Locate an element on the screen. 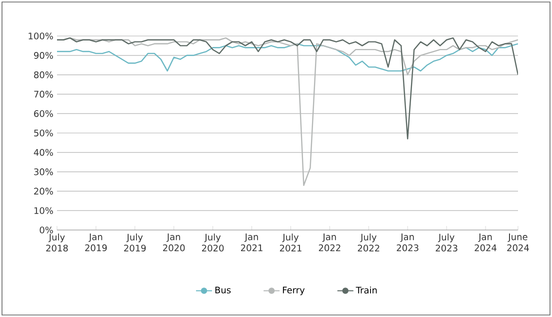 This screenshot has height=317, width=552. legend-label: Train is located at coordinates (366, 290).